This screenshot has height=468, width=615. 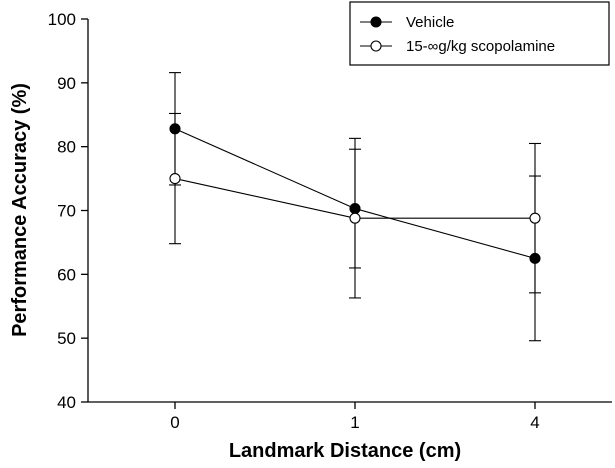 What do you see at coordinates (354, 422) in the screenshot?
I see `x-tick-label: 1` at bounding box center [354, 422].